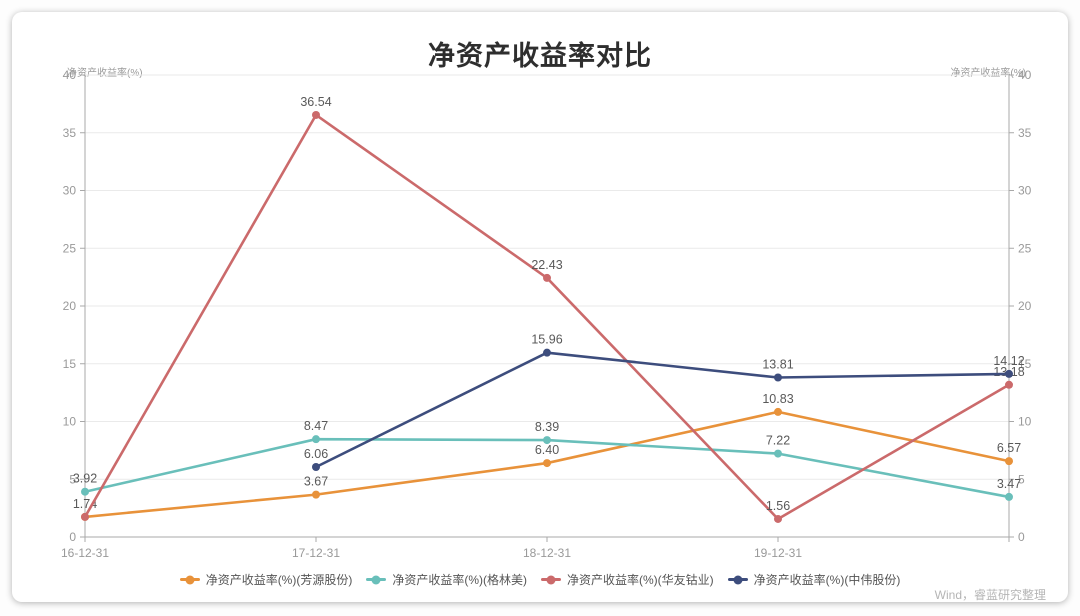 This screenshot has width=1080, height=616. What do you see at coordinates (547, 450) in the screenshot?
I see `data-point-label: 6.40` at bounding box center [547, 450].